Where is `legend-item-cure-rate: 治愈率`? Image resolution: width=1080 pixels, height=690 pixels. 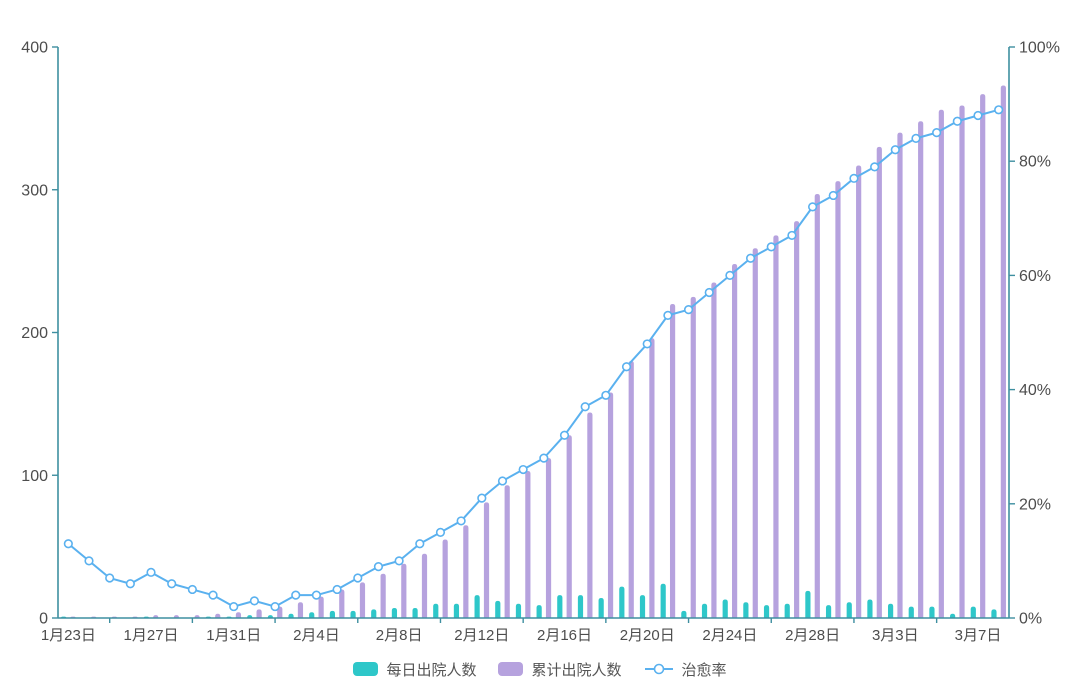 legend-item-cure-rate: 治愈率 is located at coordinates (685, 669).